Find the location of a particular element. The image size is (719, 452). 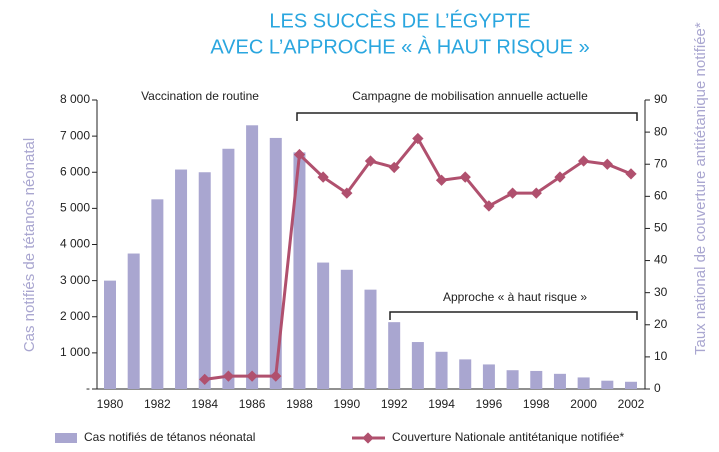

x-tick-label: 1990 is located at coordinates (346, 404).